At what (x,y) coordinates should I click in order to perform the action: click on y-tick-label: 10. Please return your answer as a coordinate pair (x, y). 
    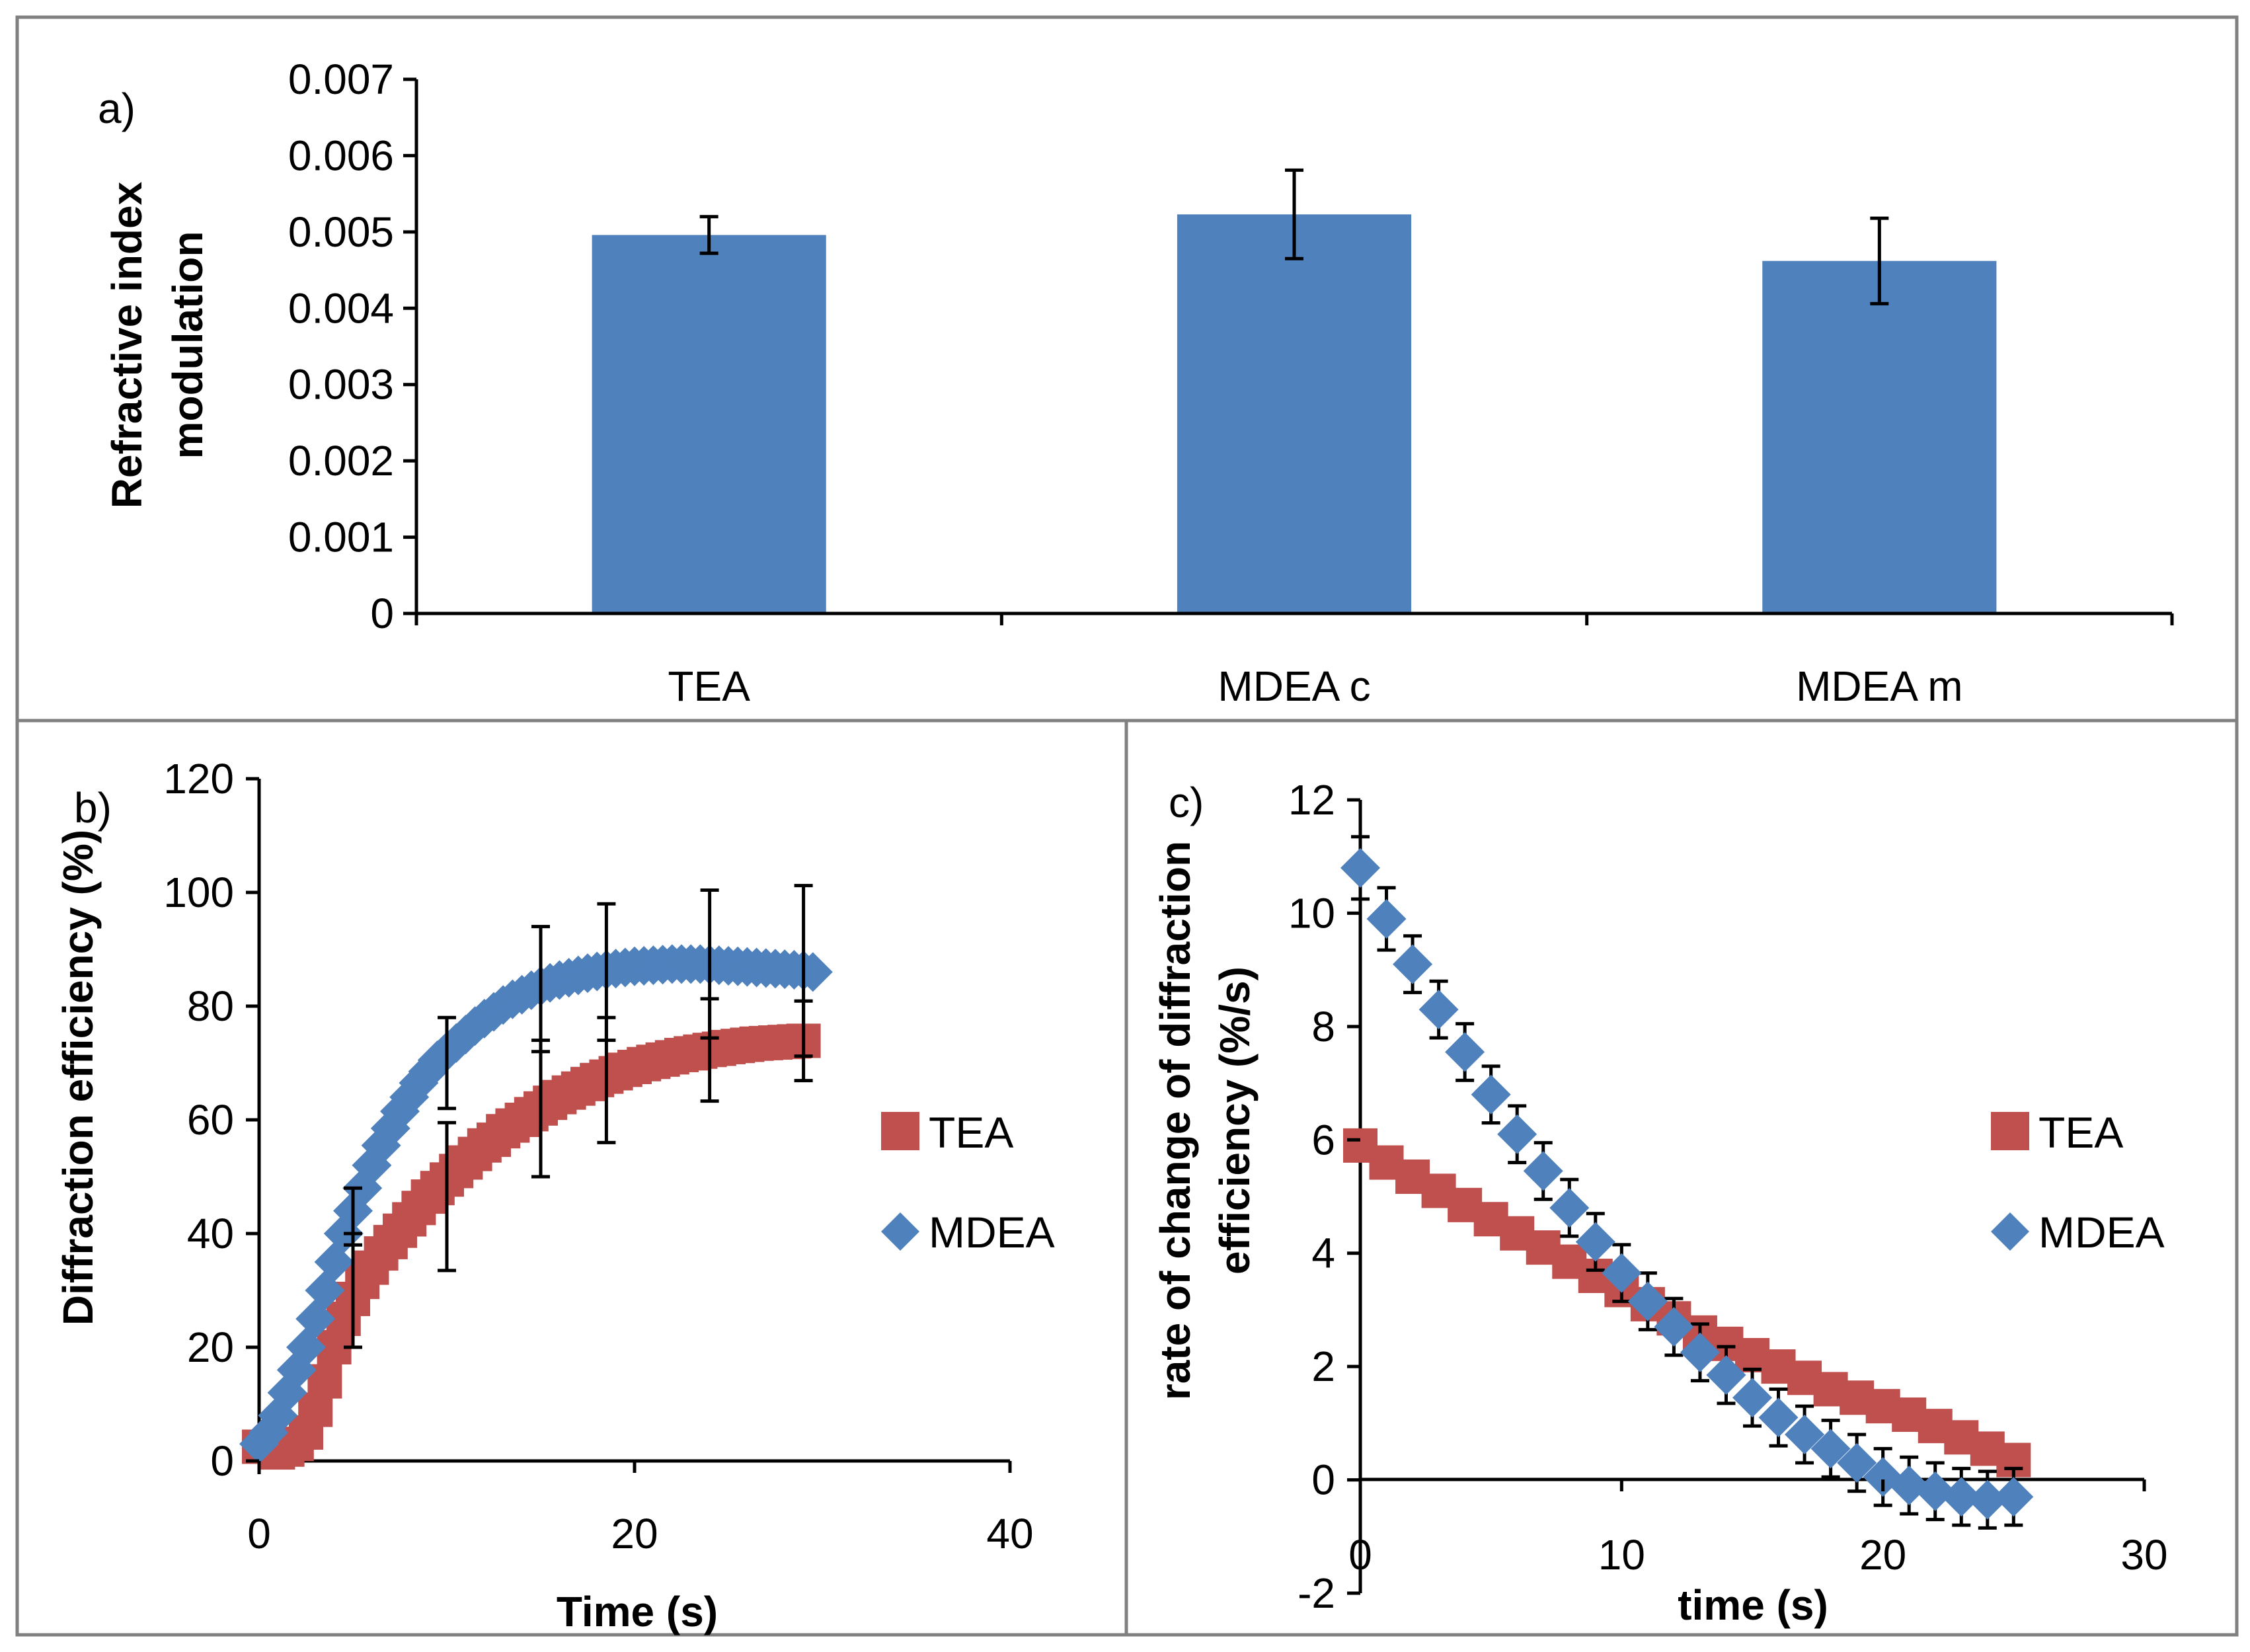
    Looking at the image, I should click on (1312, 913).